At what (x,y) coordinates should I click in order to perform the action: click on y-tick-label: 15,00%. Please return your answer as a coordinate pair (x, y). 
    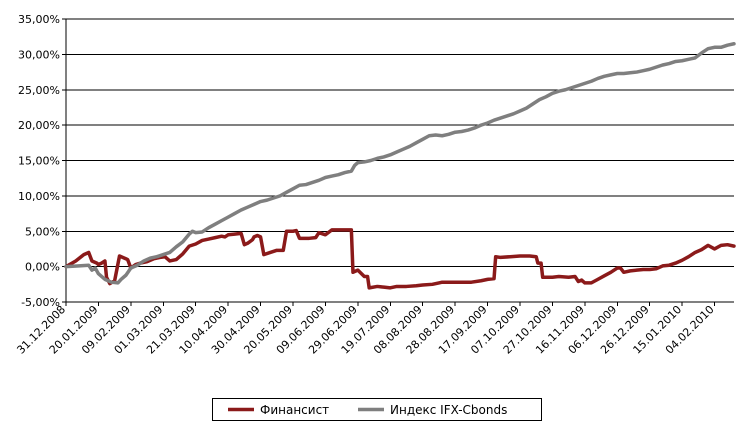
    Looking at the image, I should click on (39, 161).